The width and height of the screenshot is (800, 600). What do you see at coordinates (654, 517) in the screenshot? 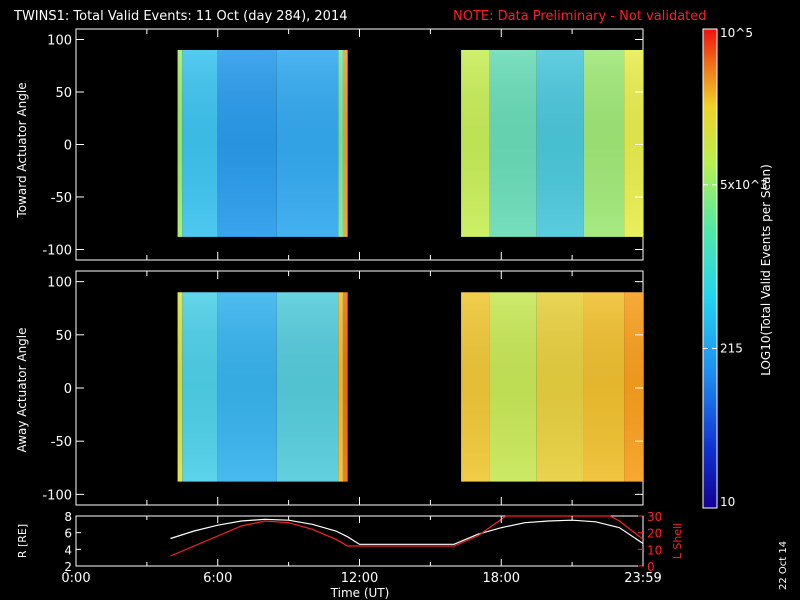
I see `y-tick-label-right: 30` at bounding box center [654, 517].